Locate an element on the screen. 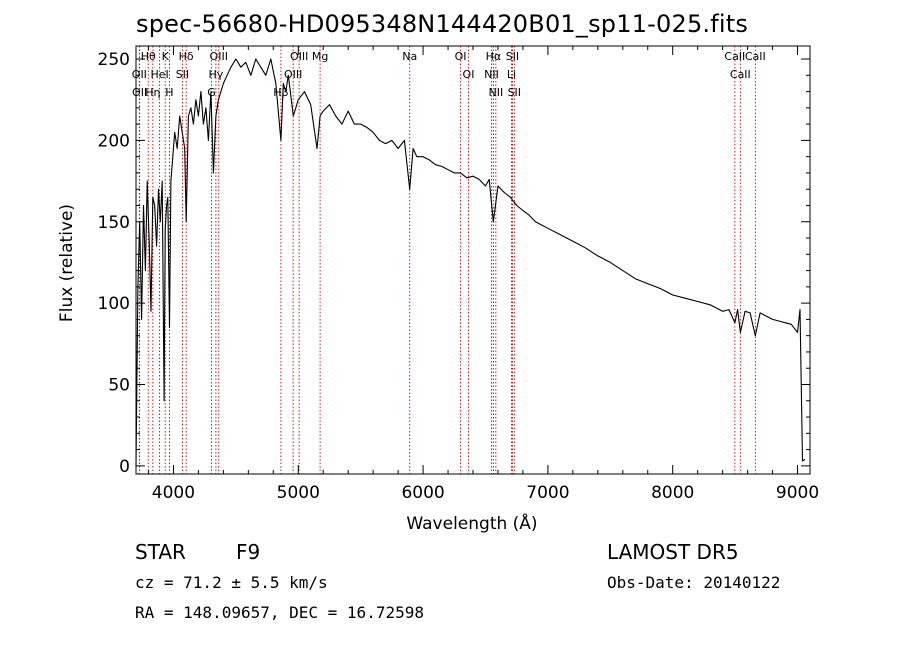  line-marker-label: G is located at coordinates (211, 92).